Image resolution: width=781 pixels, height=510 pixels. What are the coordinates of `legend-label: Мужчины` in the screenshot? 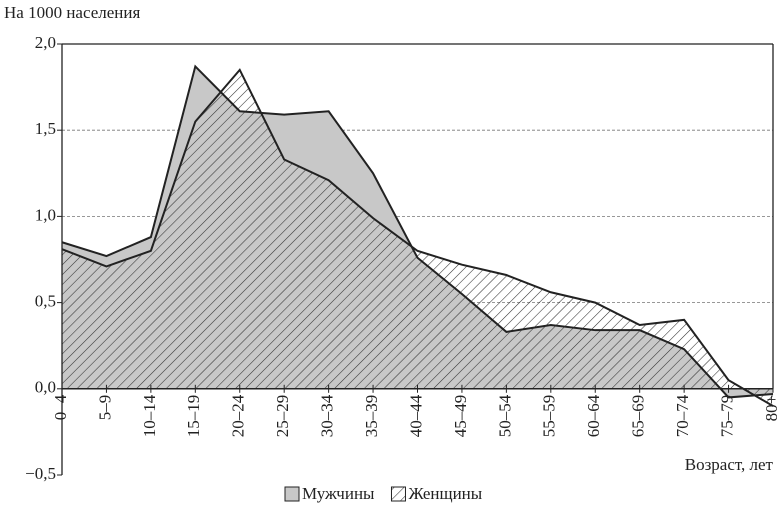 It's located at (338, 493).